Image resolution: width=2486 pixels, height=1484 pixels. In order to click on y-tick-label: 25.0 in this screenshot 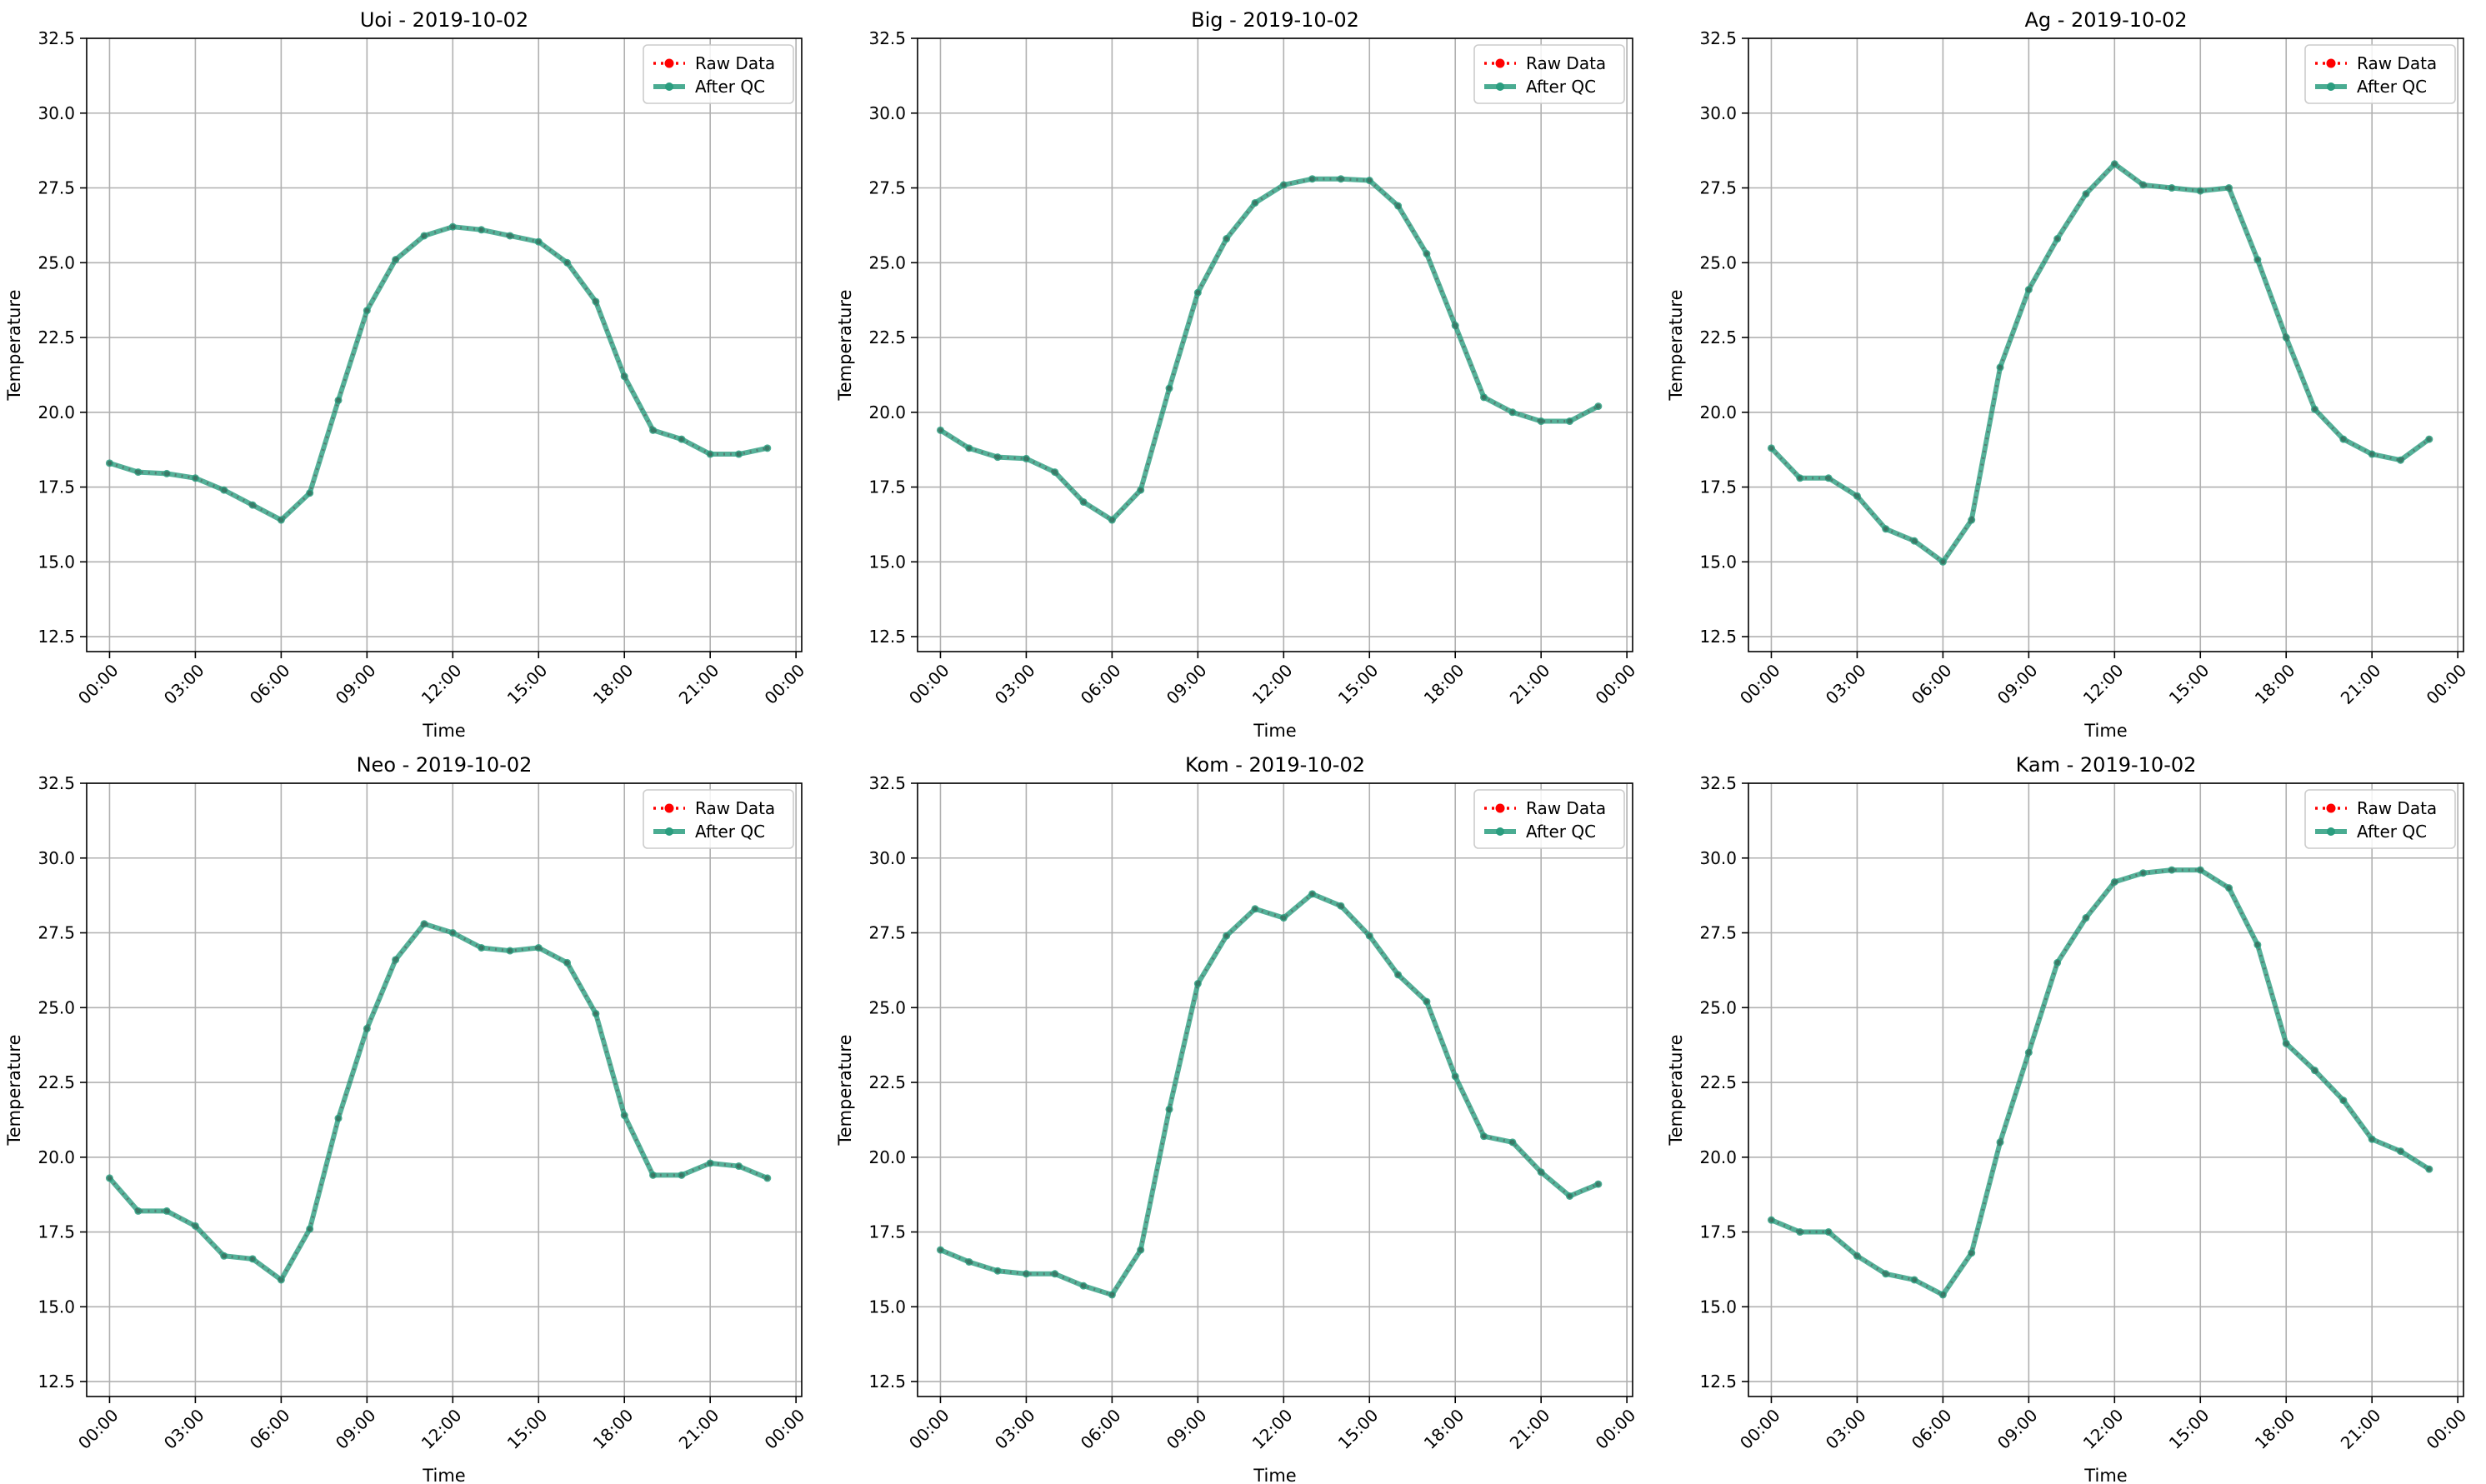, I will do `click(887, 262)`.